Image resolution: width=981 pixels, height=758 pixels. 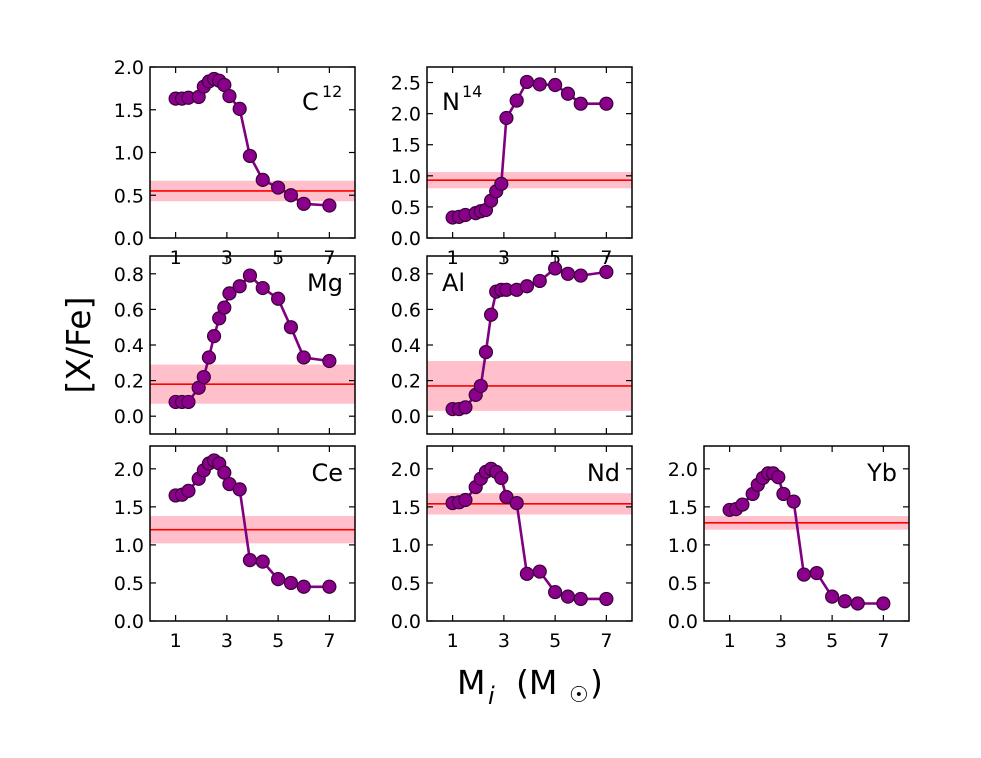 I want to click on y-tick-label-c12-0: 0.0, so click(x=129, y=239).